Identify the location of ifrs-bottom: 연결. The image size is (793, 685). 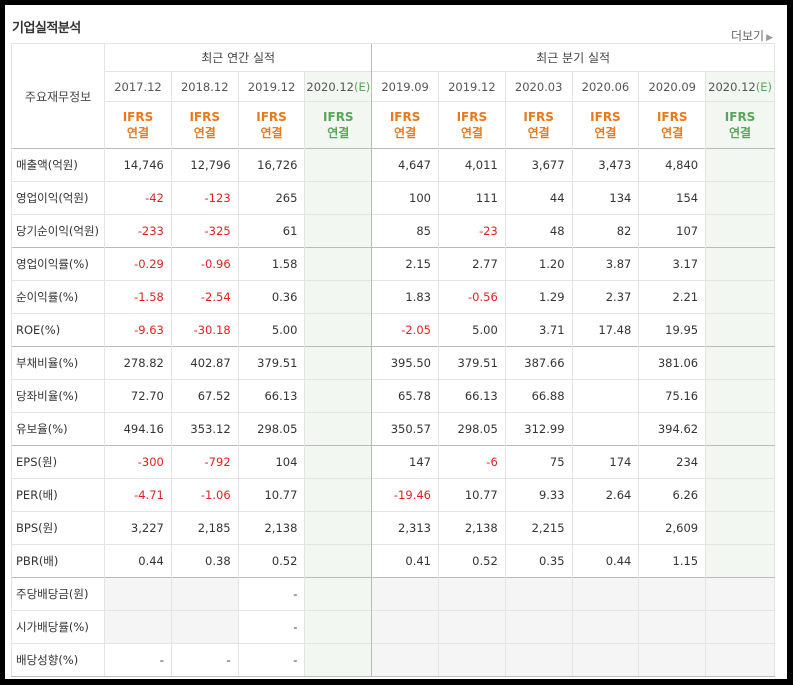
(740, 133).